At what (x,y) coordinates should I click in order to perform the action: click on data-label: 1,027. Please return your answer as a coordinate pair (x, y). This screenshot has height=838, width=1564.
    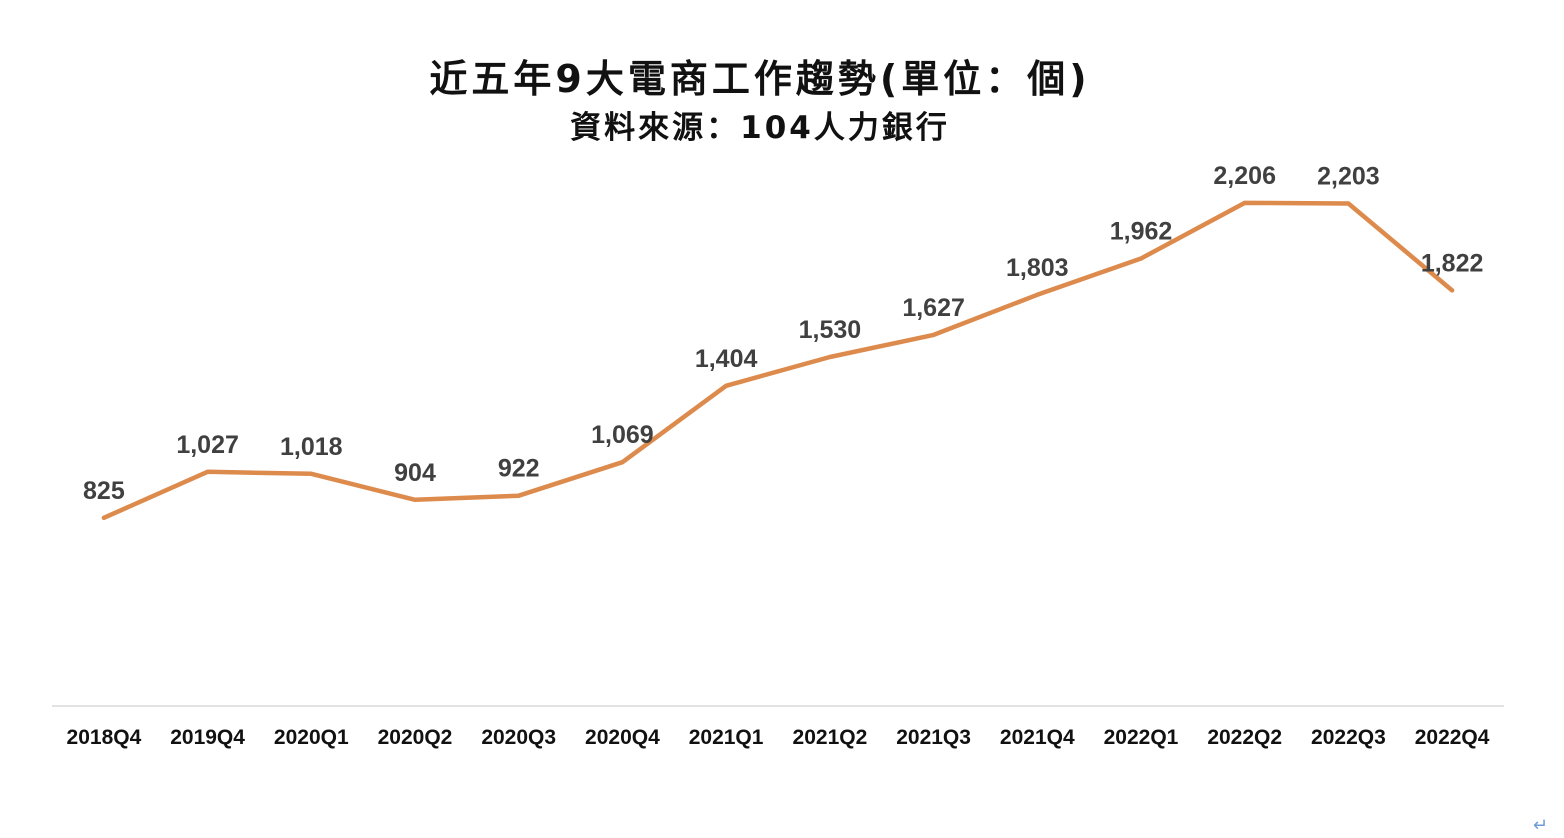
    Looking at the image, I should click on (207, 445).